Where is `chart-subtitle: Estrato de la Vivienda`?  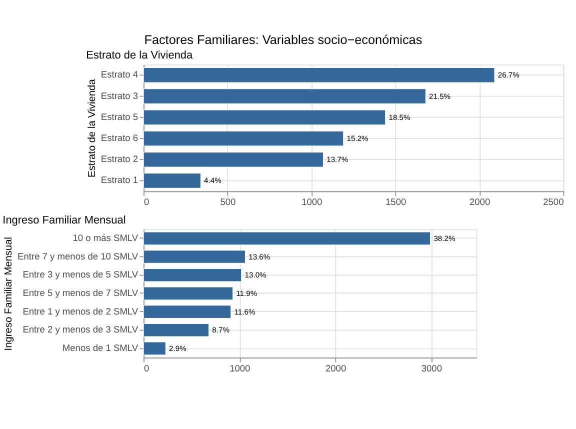 chart-subtitle: Estrato de la Vivienda is located at coordinates (140, 56).